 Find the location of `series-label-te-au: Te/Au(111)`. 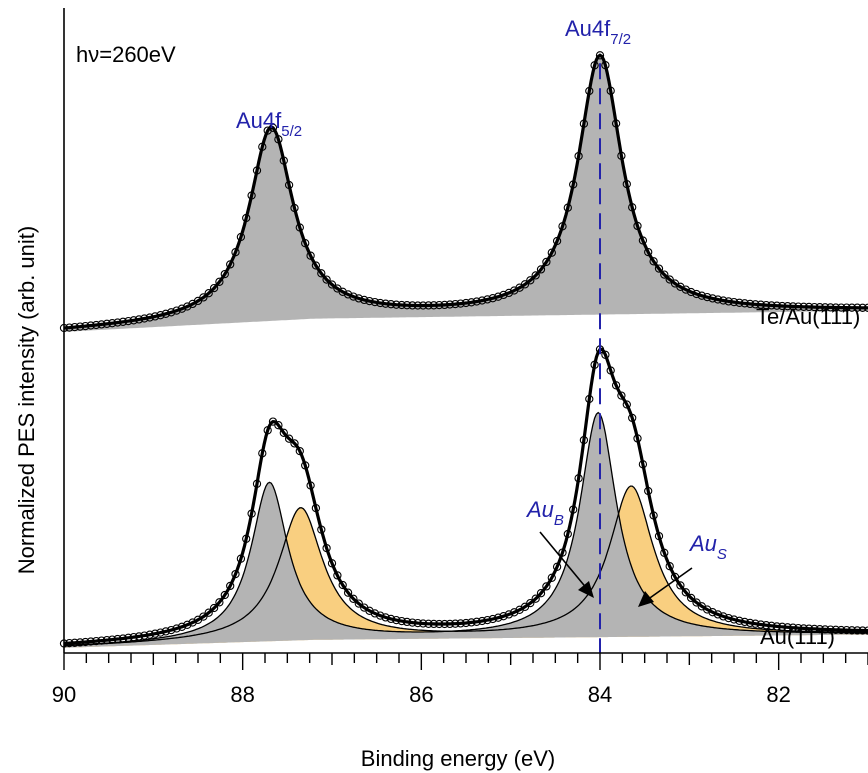

series-label-te-au: Te/Au(111) is located at coordinates (808, 316).